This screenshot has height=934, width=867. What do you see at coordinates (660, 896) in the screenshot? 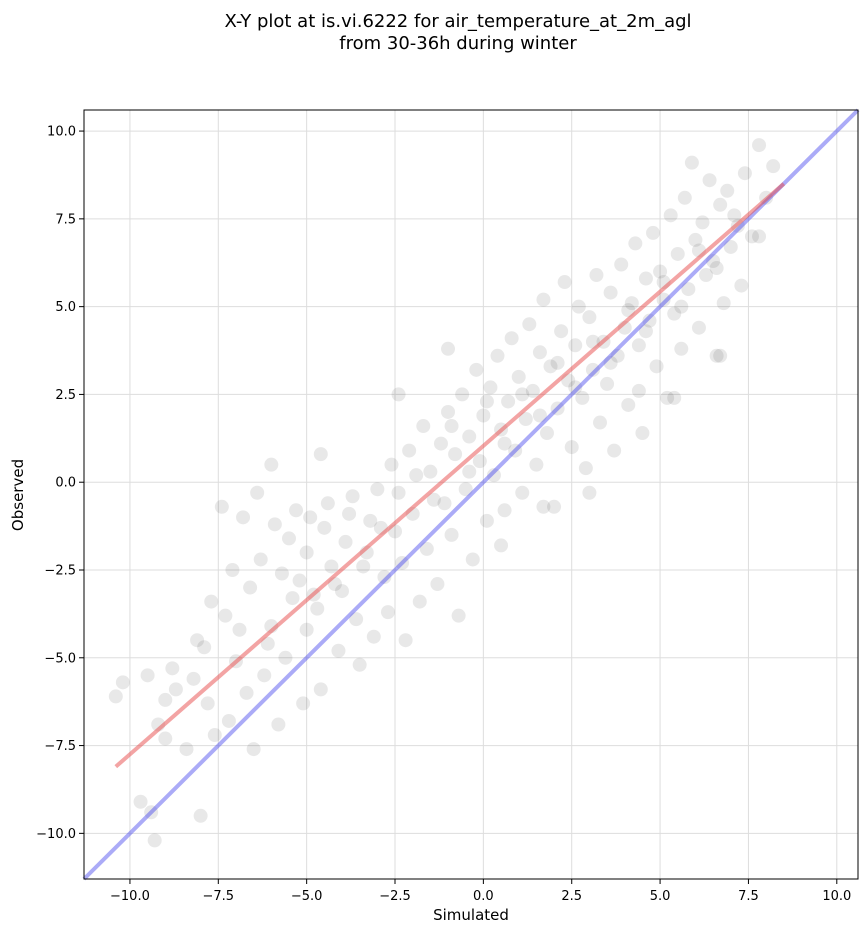
I see `x-tick-label: 5.0` at bounding box center [660, 896].